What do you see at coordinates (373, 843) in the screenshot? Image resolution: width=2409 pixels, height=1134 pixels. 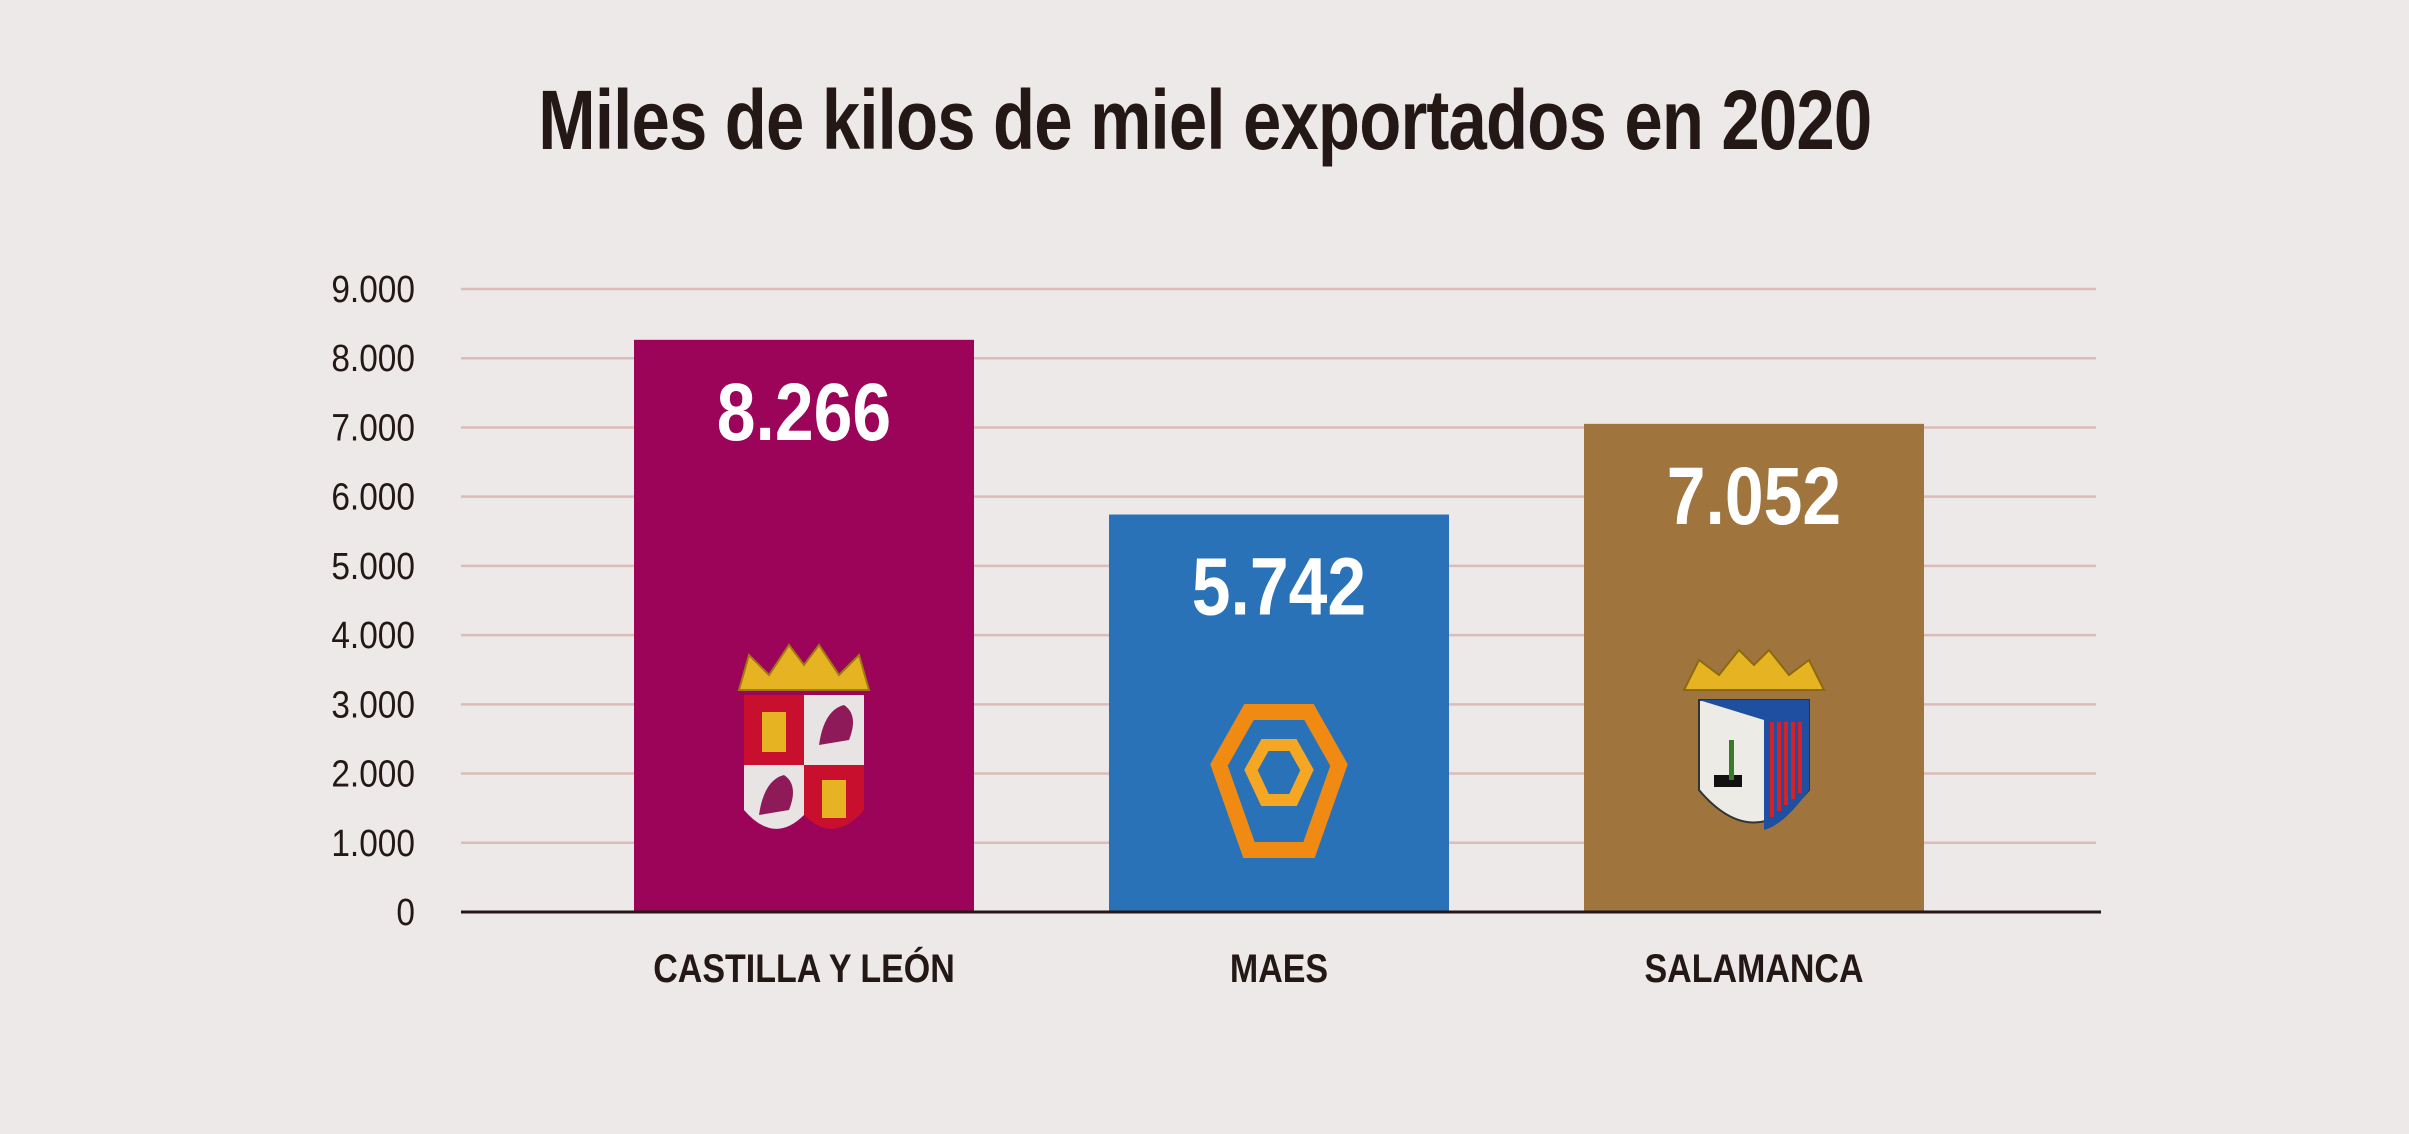 I see `y-tick-label: 1.000` at bounding box center [373, 843].